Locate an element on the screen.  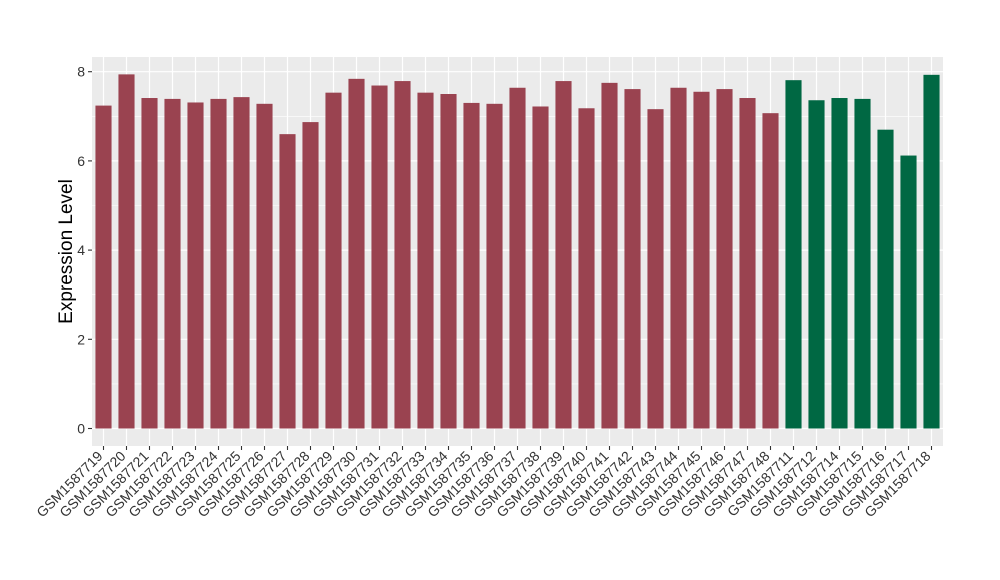
bar-GSM1587719 is located at coordinates (103, 267).